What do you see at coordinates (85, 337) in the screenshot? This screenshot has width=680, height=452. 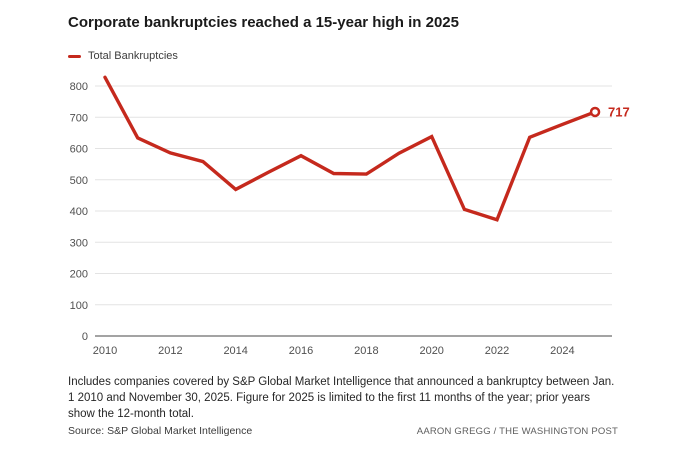 I see `y-tick-label: 0` at bounding box center [85, 337].